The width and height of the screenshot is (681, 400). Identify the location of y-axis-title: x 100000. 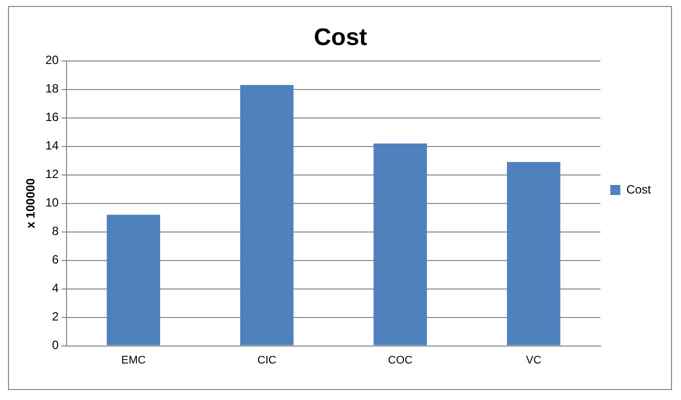
(31, 203).